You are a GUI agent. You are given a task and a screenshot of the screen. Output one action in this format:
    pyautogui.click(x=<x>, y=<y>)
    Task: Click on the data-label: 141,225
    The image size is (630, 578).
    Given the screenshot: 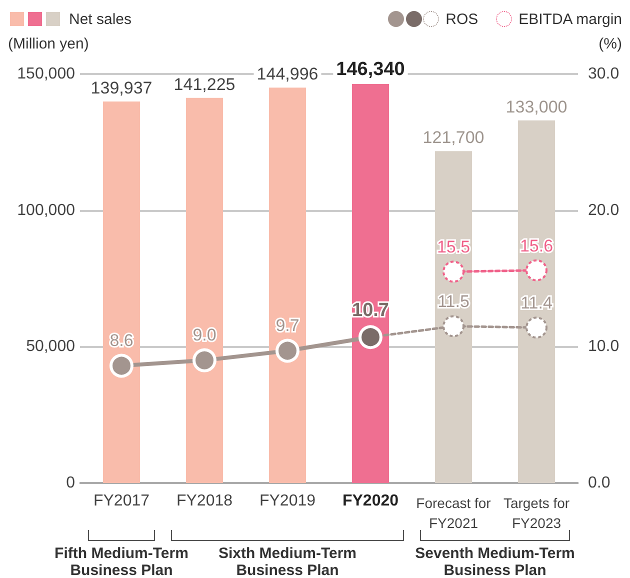 What is the action you would take?
    pyautogui.click(x=205, y=84)
    